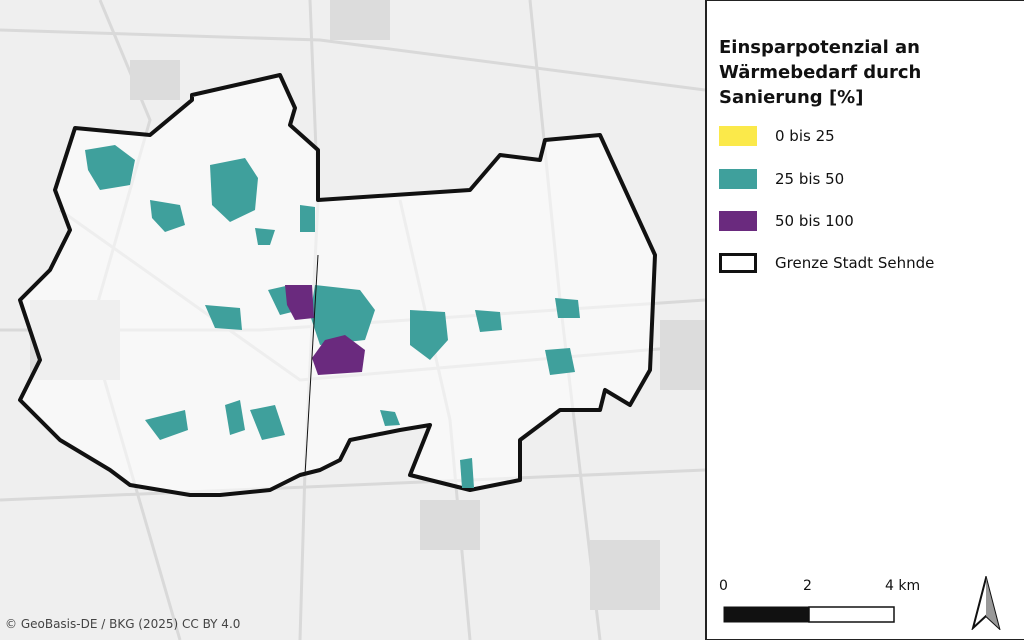  Describe the element at coordinates (810, 179) in the screenshot. I see `legend-label: 25 bis 50` at that location.